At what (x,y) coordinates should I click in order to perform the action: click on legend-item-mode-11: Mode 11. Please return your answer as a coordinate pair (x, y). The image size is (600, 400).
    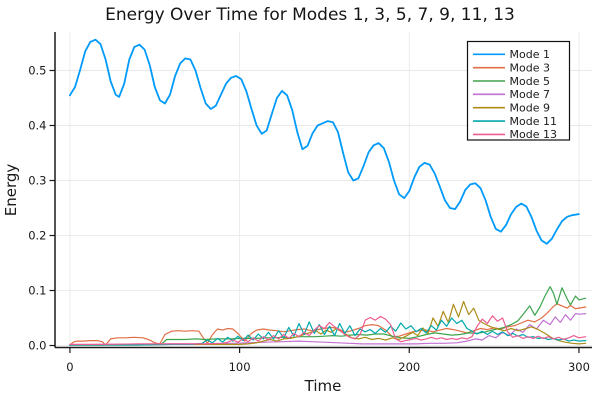
    Looking at the image, I should click on (515, 121).